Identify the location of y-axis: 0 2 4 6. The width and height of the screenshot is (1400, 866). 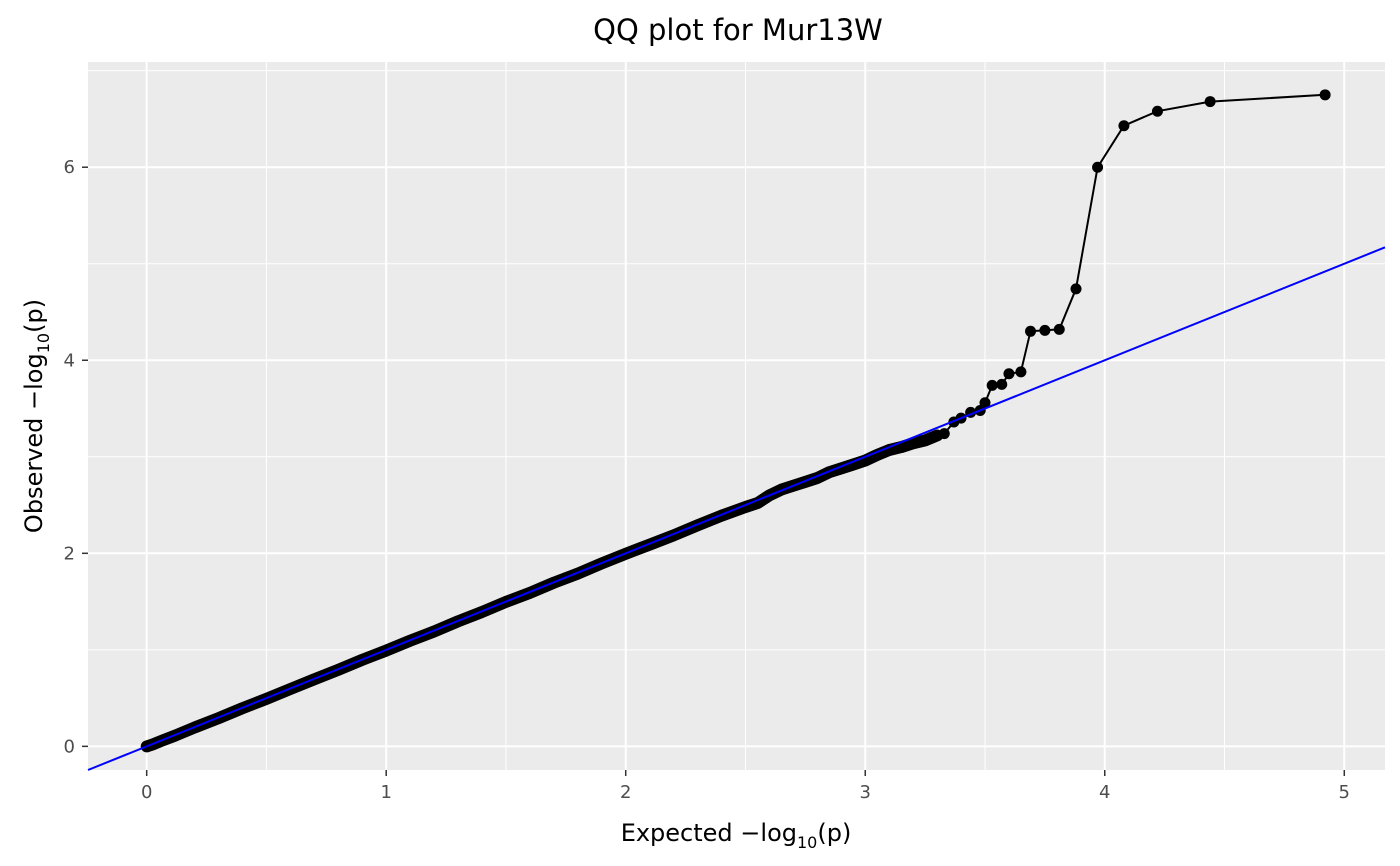
(76, 457).